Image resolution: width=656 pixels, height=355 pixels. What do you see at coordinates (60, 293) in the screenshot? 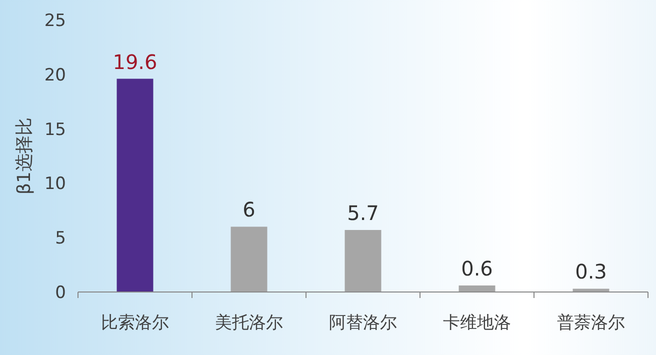
I see `y-tick-label: 0` at bounding box center [60, 293].